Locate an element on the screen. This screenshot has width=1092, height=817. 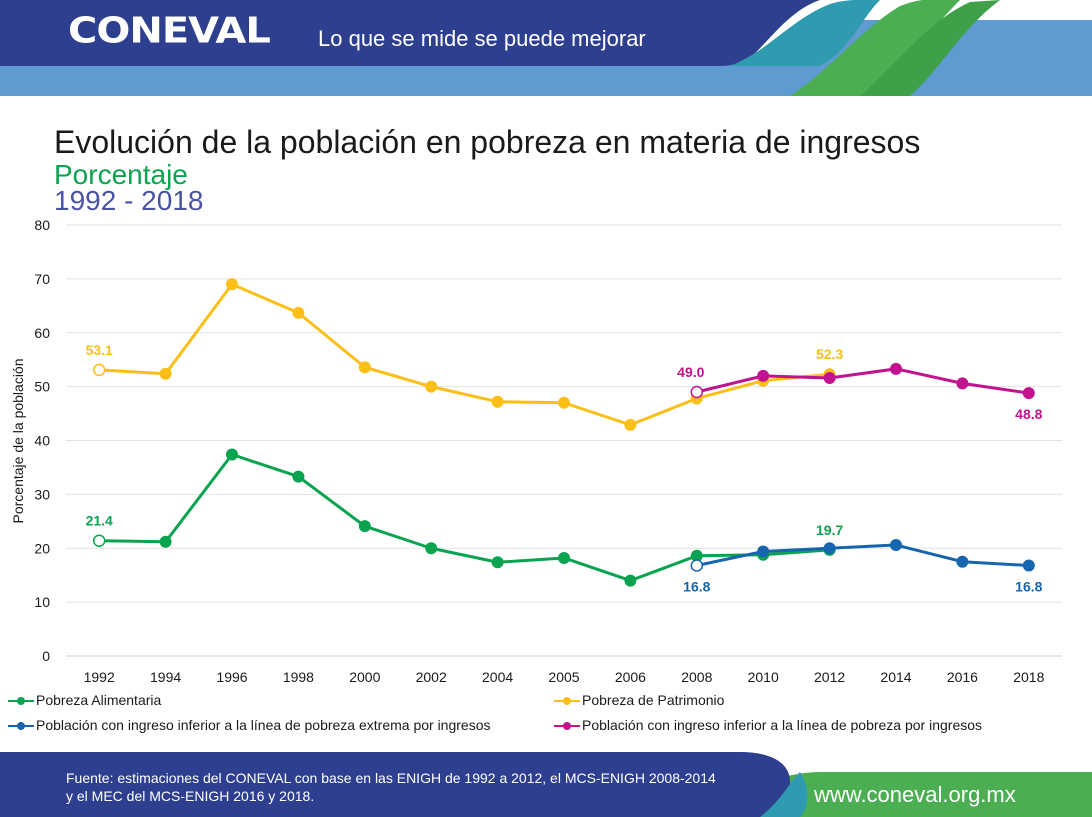
series-alimentaria is located at coordinates (464, 517).